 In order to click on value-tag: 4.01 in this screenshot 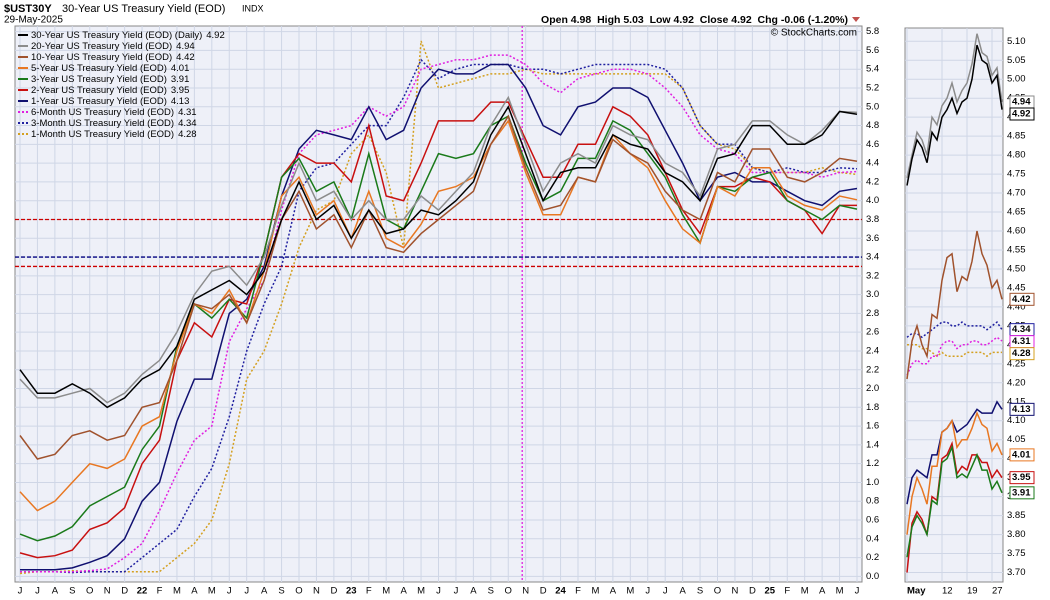, I will do `click(1021, 454)`.